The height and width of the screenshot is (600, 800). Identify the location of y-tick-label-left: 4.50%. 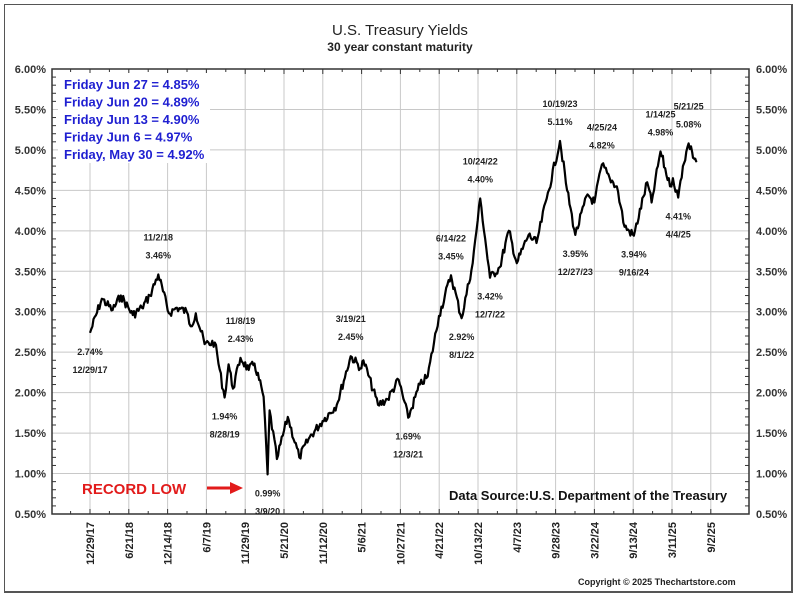
(30, 191).